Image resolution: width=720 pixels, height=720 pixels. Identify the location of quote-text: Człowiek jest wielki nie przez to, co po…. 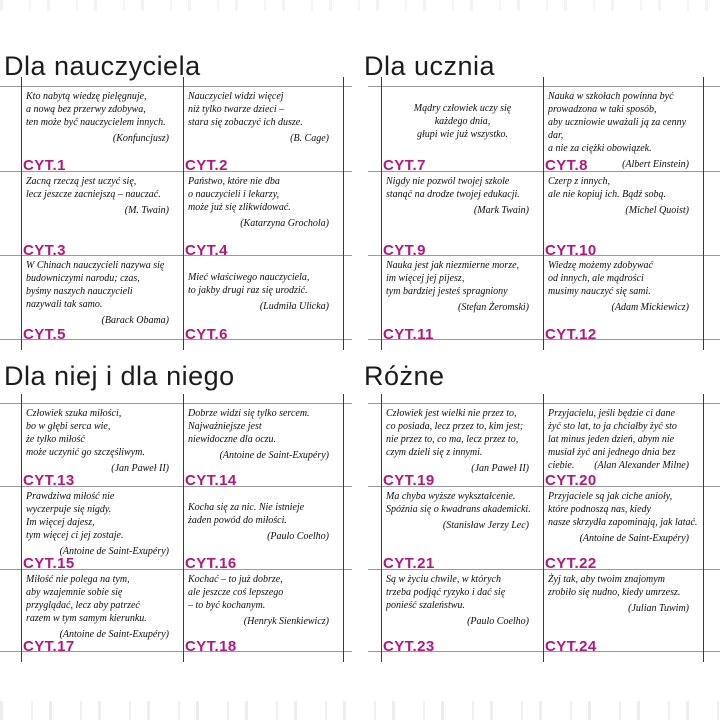
(455, 433).